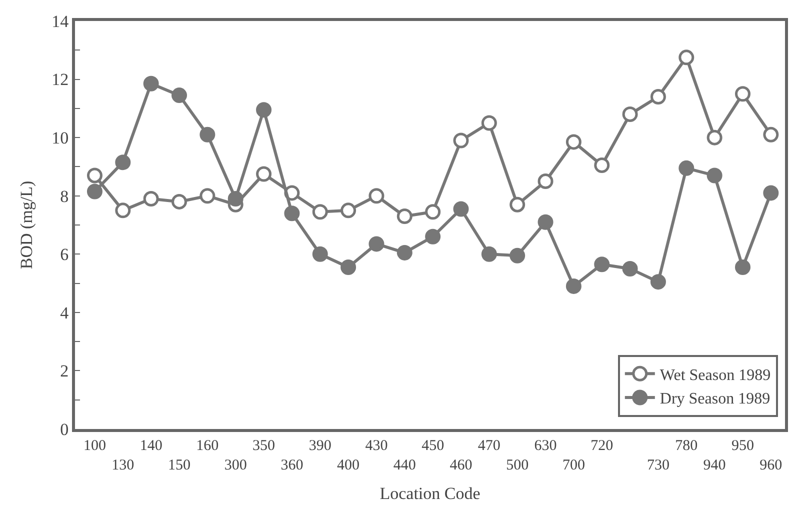 The height and width of the screenshot is (512, 805). I want to click on x-tick-label: 160, so click(207, 446).